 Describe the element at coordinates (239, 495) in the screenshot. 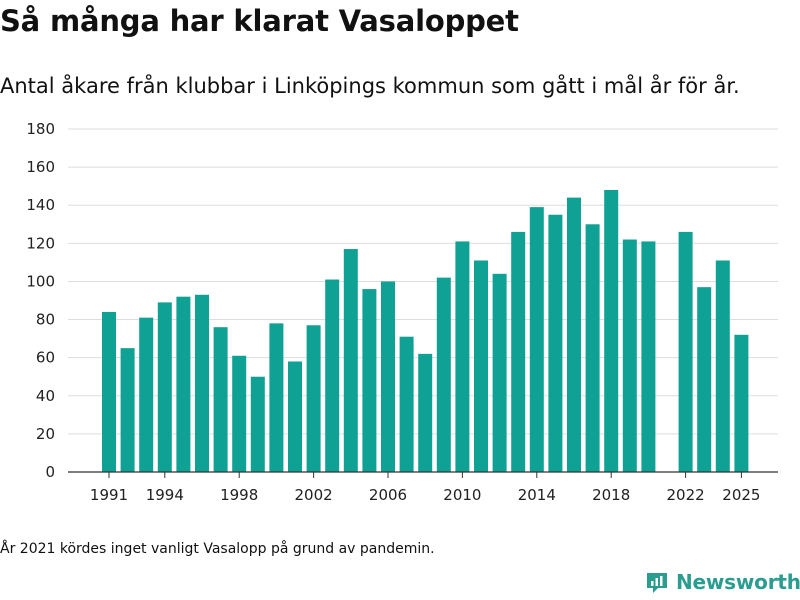

I see `x-tick-label: 1998` at that location.